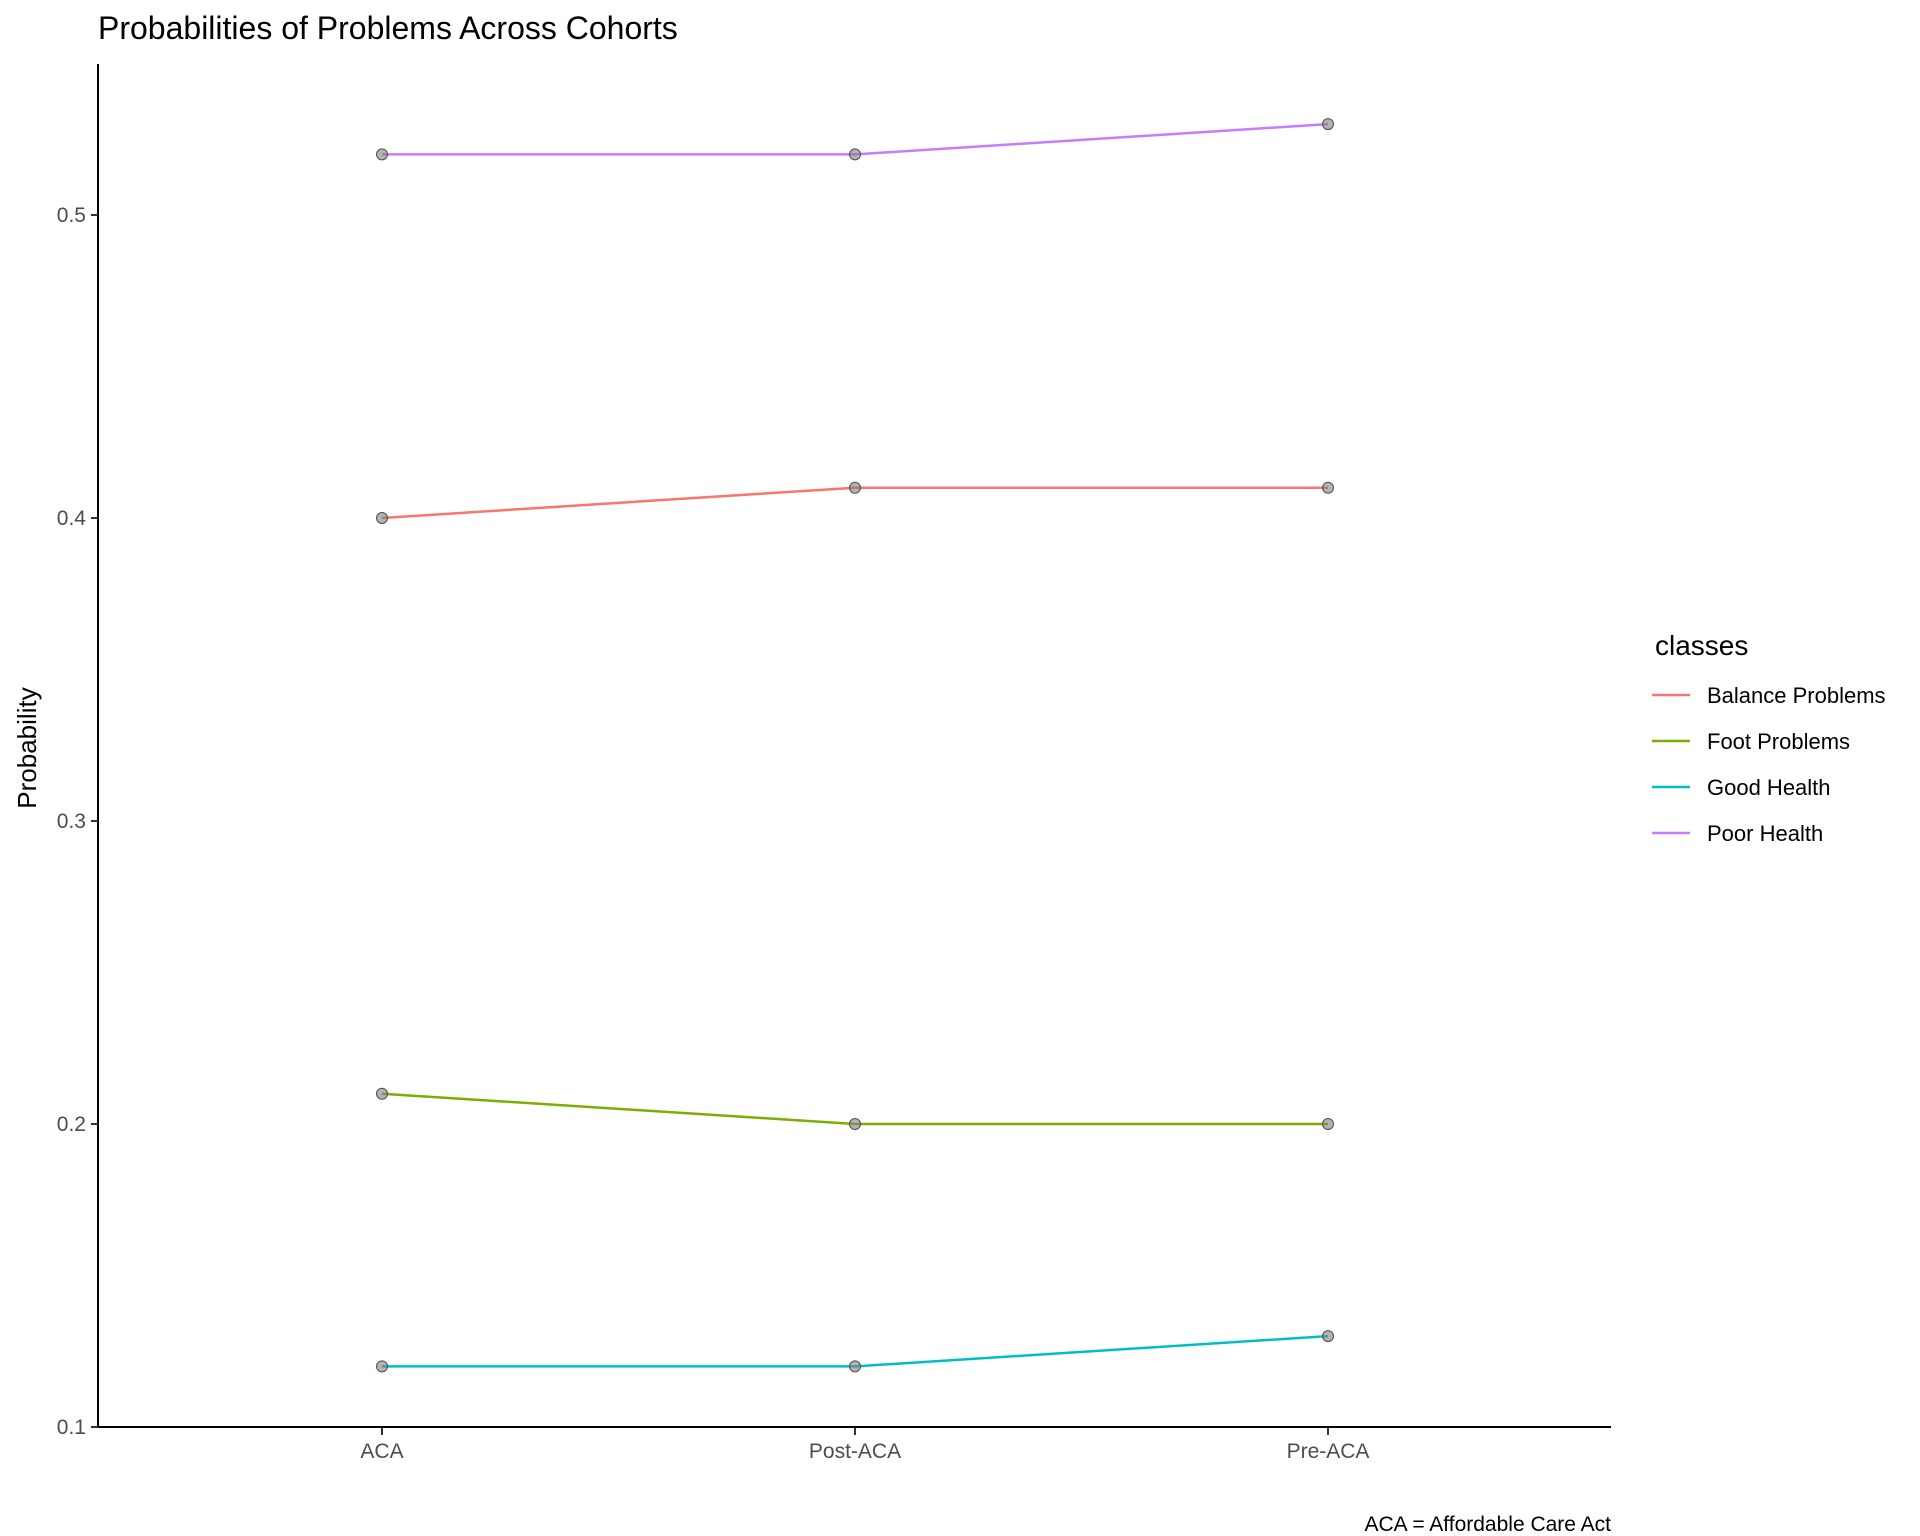  I want to click on legend-title: classes, so click(1701, 645).